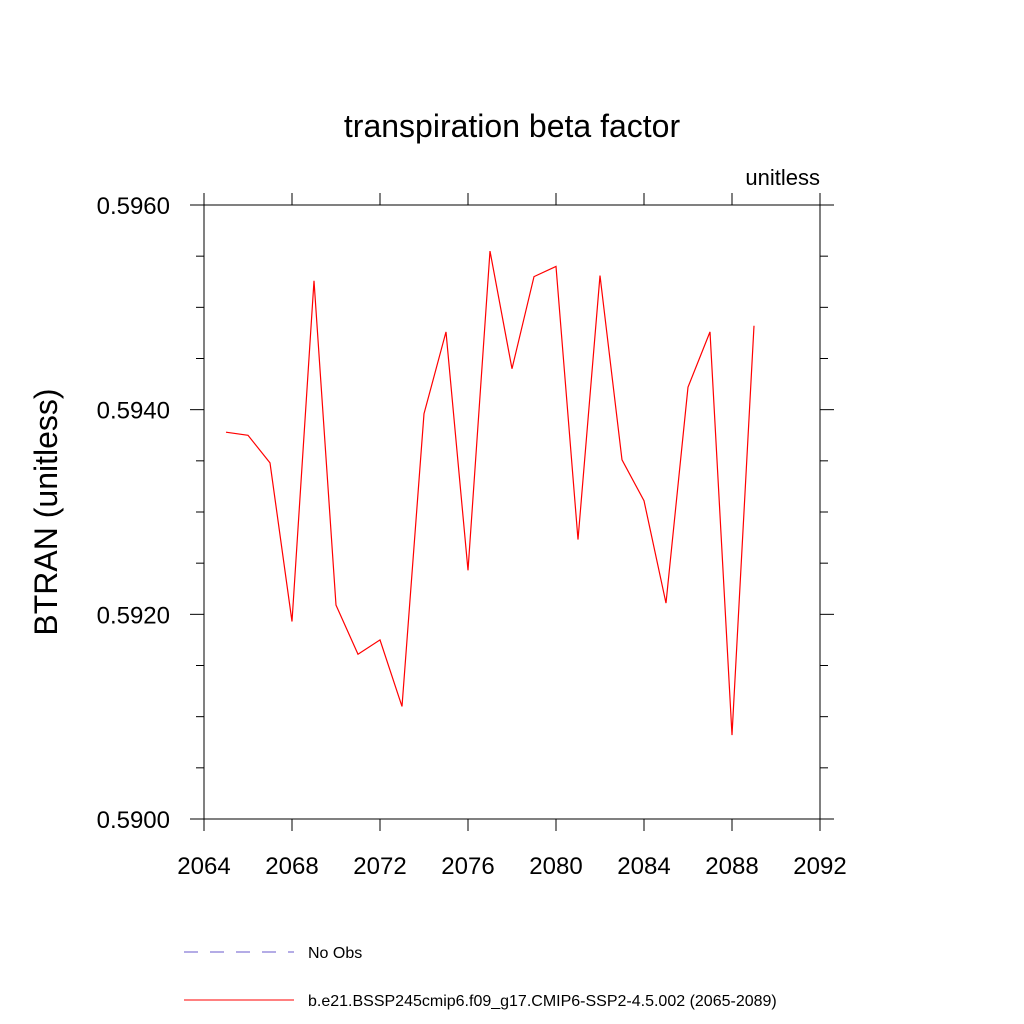 The image size is (1024, 1024). What do you see at coordinates (133, 615) in the screenshot?
I see `y-tick-label: 0.5920` at bounding box center [133, 615].